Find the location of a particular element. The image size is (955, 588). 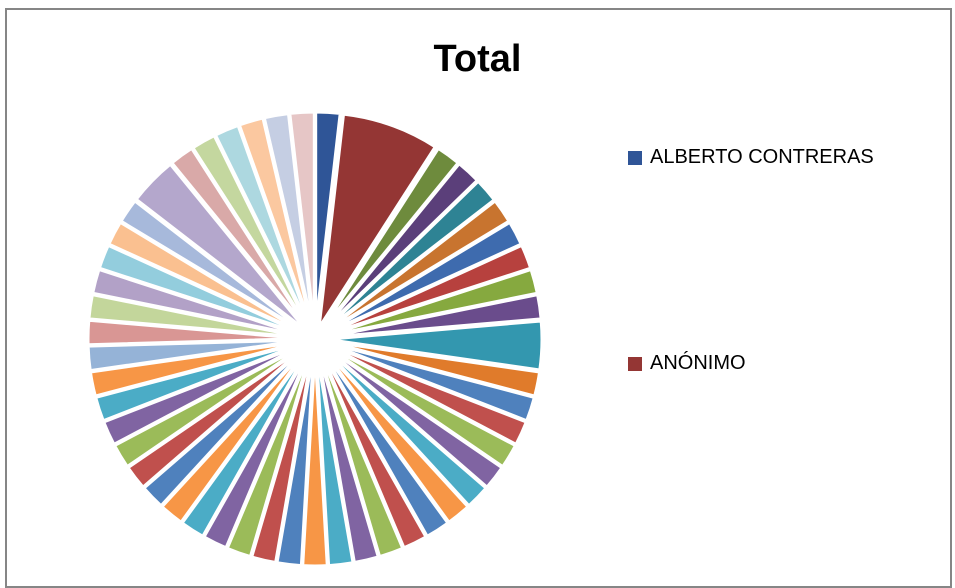

legend-label: ANÓNIMO is located at coordinates (698, 363).